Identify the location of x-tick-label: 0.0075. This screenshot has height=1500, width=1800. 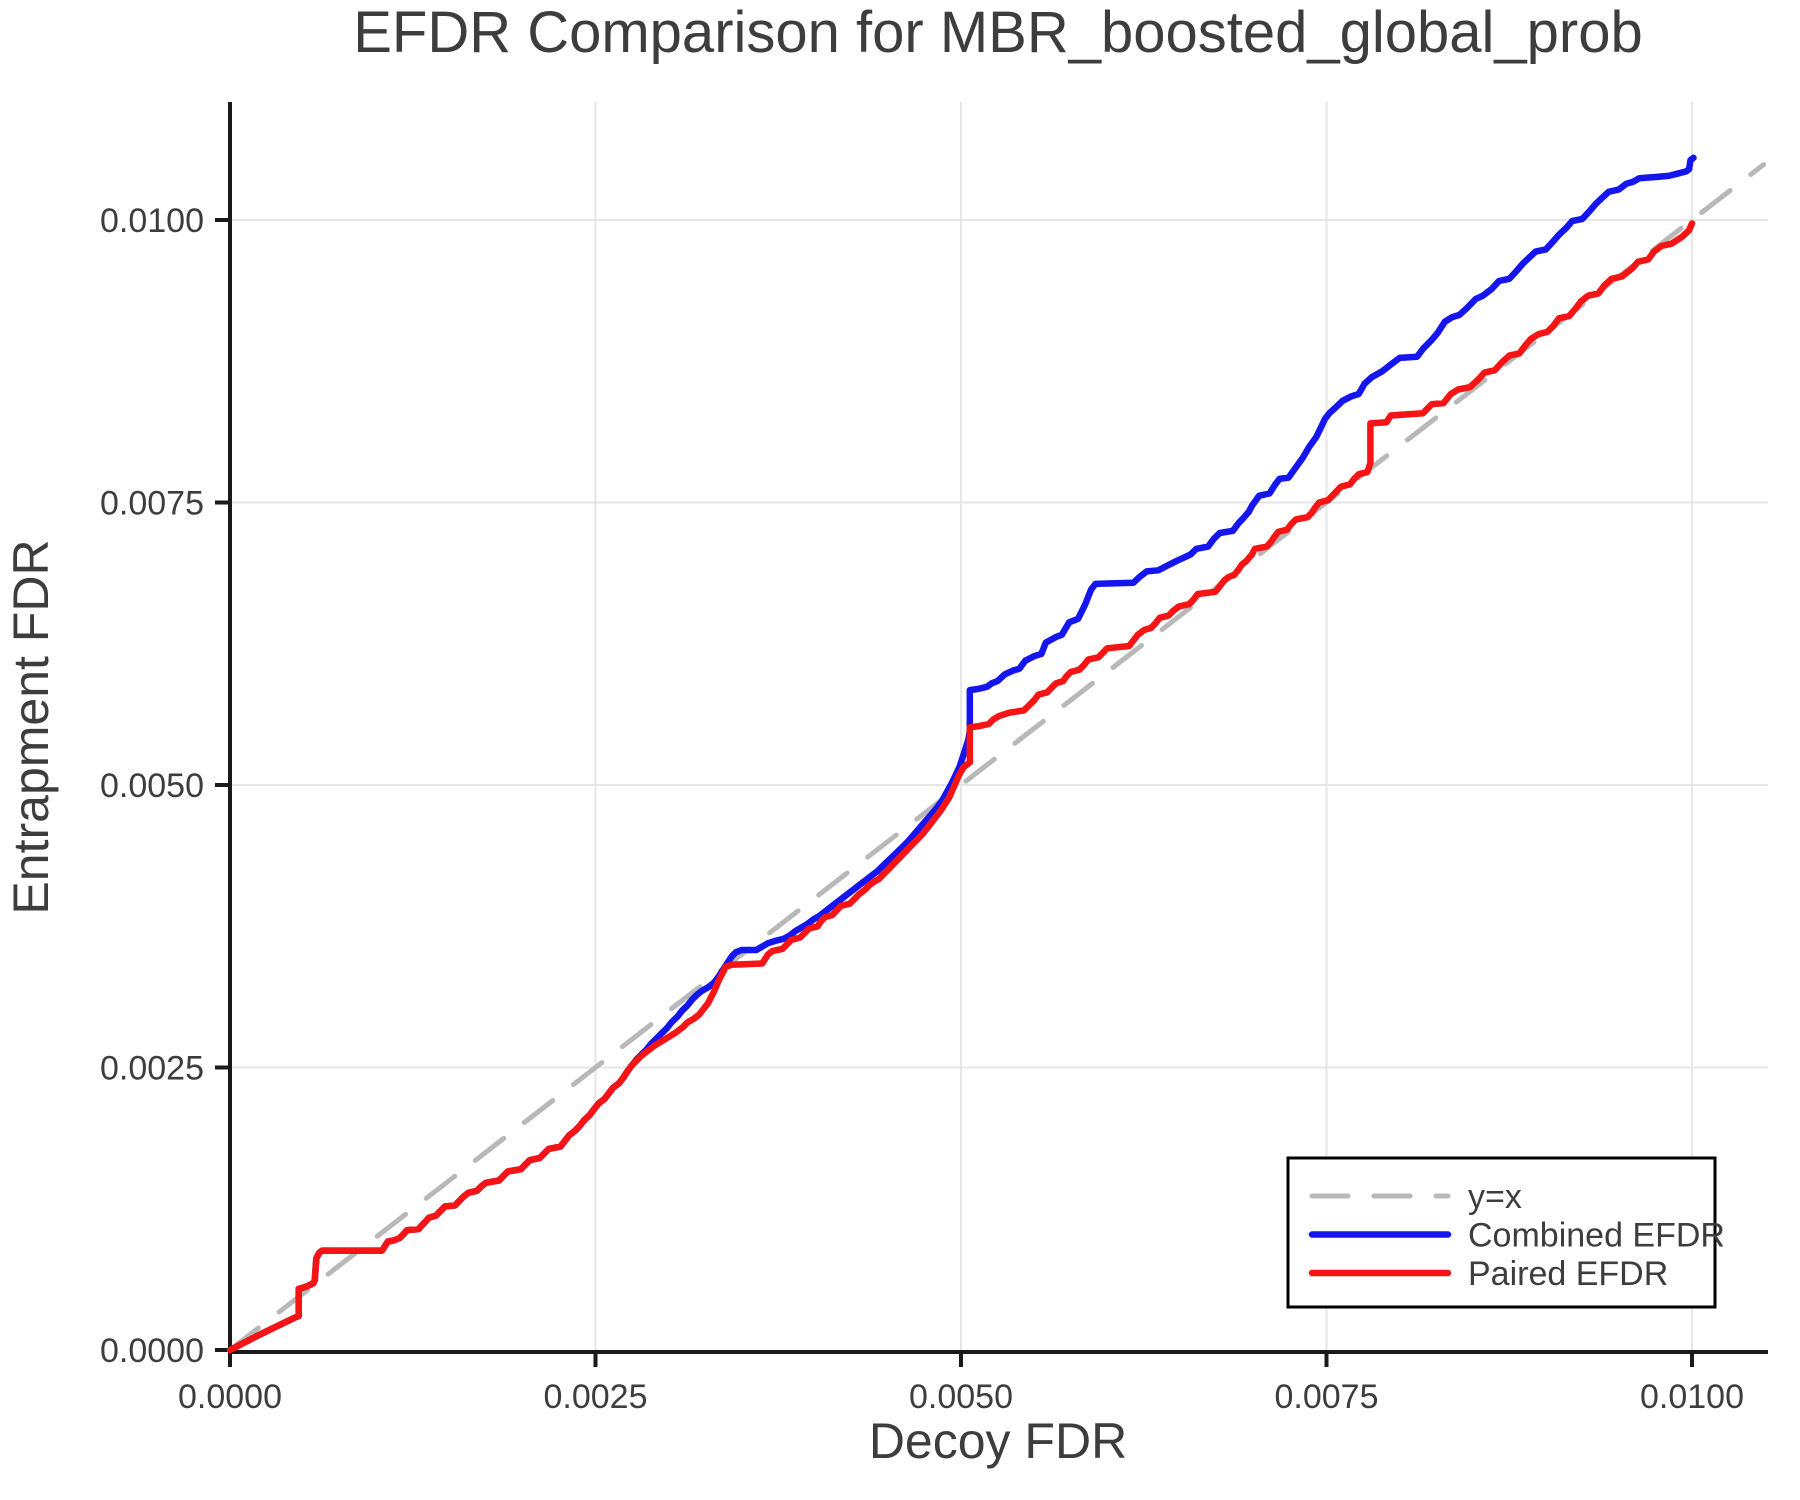
(1327, 1397).